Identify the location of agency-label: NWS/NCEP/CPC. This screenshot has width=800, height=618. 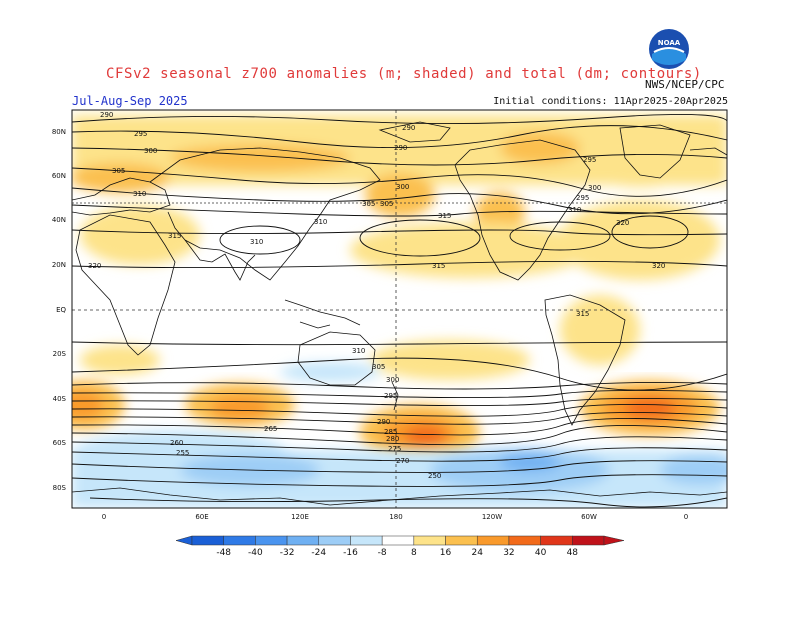
(685, 84).